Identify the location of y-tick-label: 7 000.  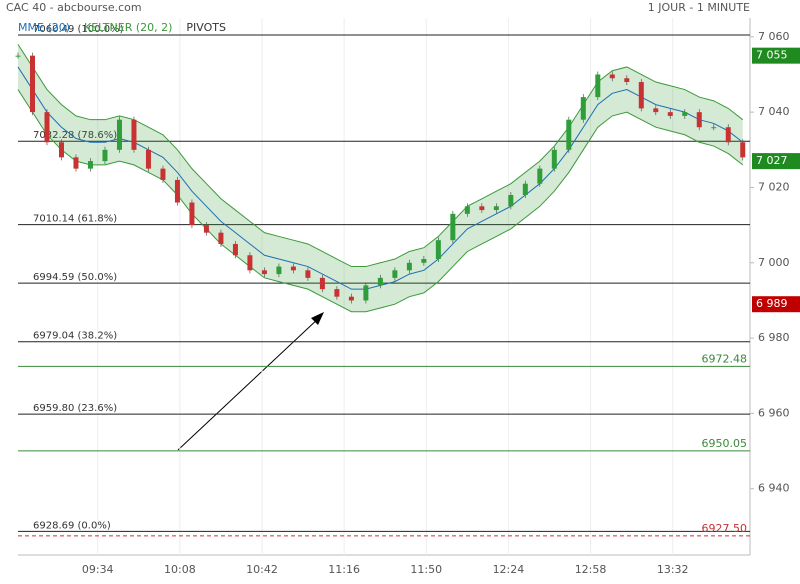
(774, 262).